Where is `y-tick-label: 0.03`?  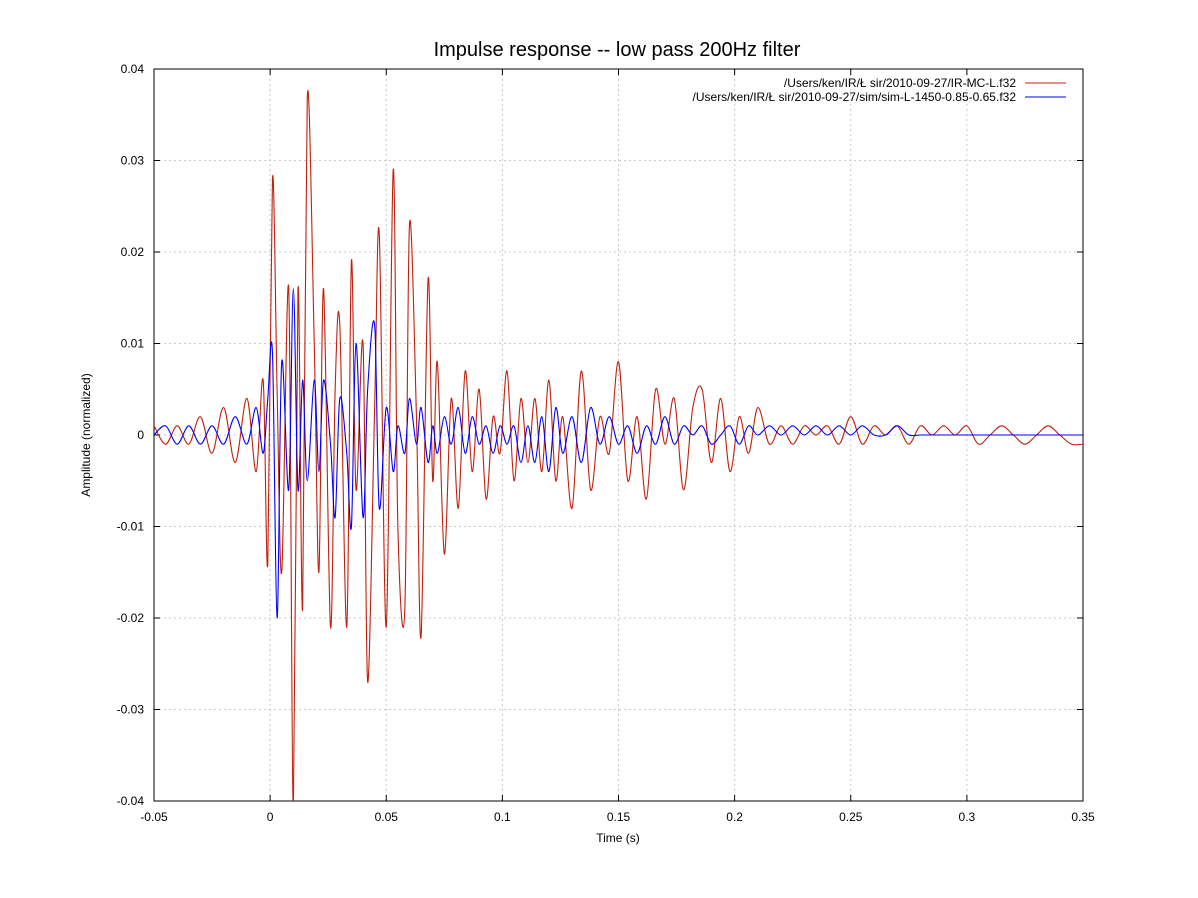 y-tick-label: 0.03 is located at coordinates (133, 161).